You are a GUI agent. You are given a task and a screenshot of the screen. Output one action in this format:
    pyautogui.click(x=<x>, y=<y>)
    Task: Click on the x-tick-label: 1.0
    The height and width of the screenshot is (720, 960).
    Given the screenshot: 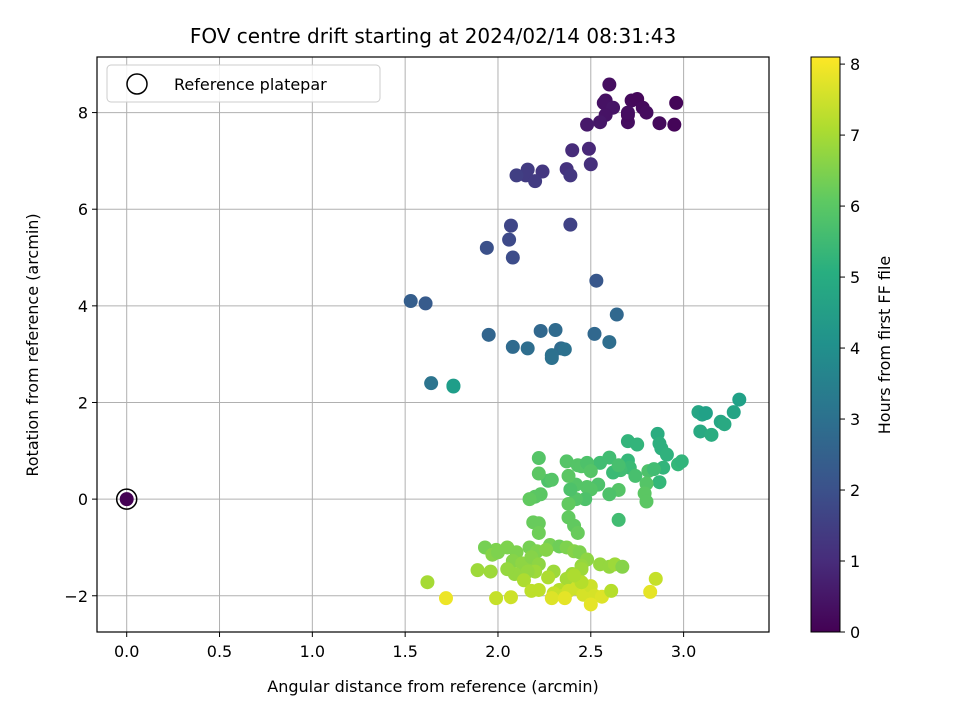 What is the action you would take?
    pyautogui.click(x=312, y=651)
    